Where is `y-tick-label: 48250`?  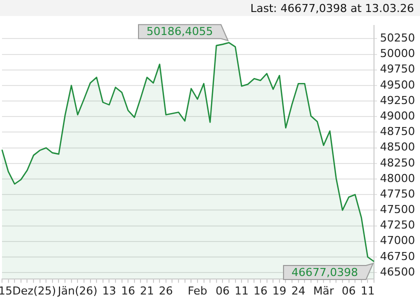 y-tick-label: 48250 is located at coordinates (398, 163).